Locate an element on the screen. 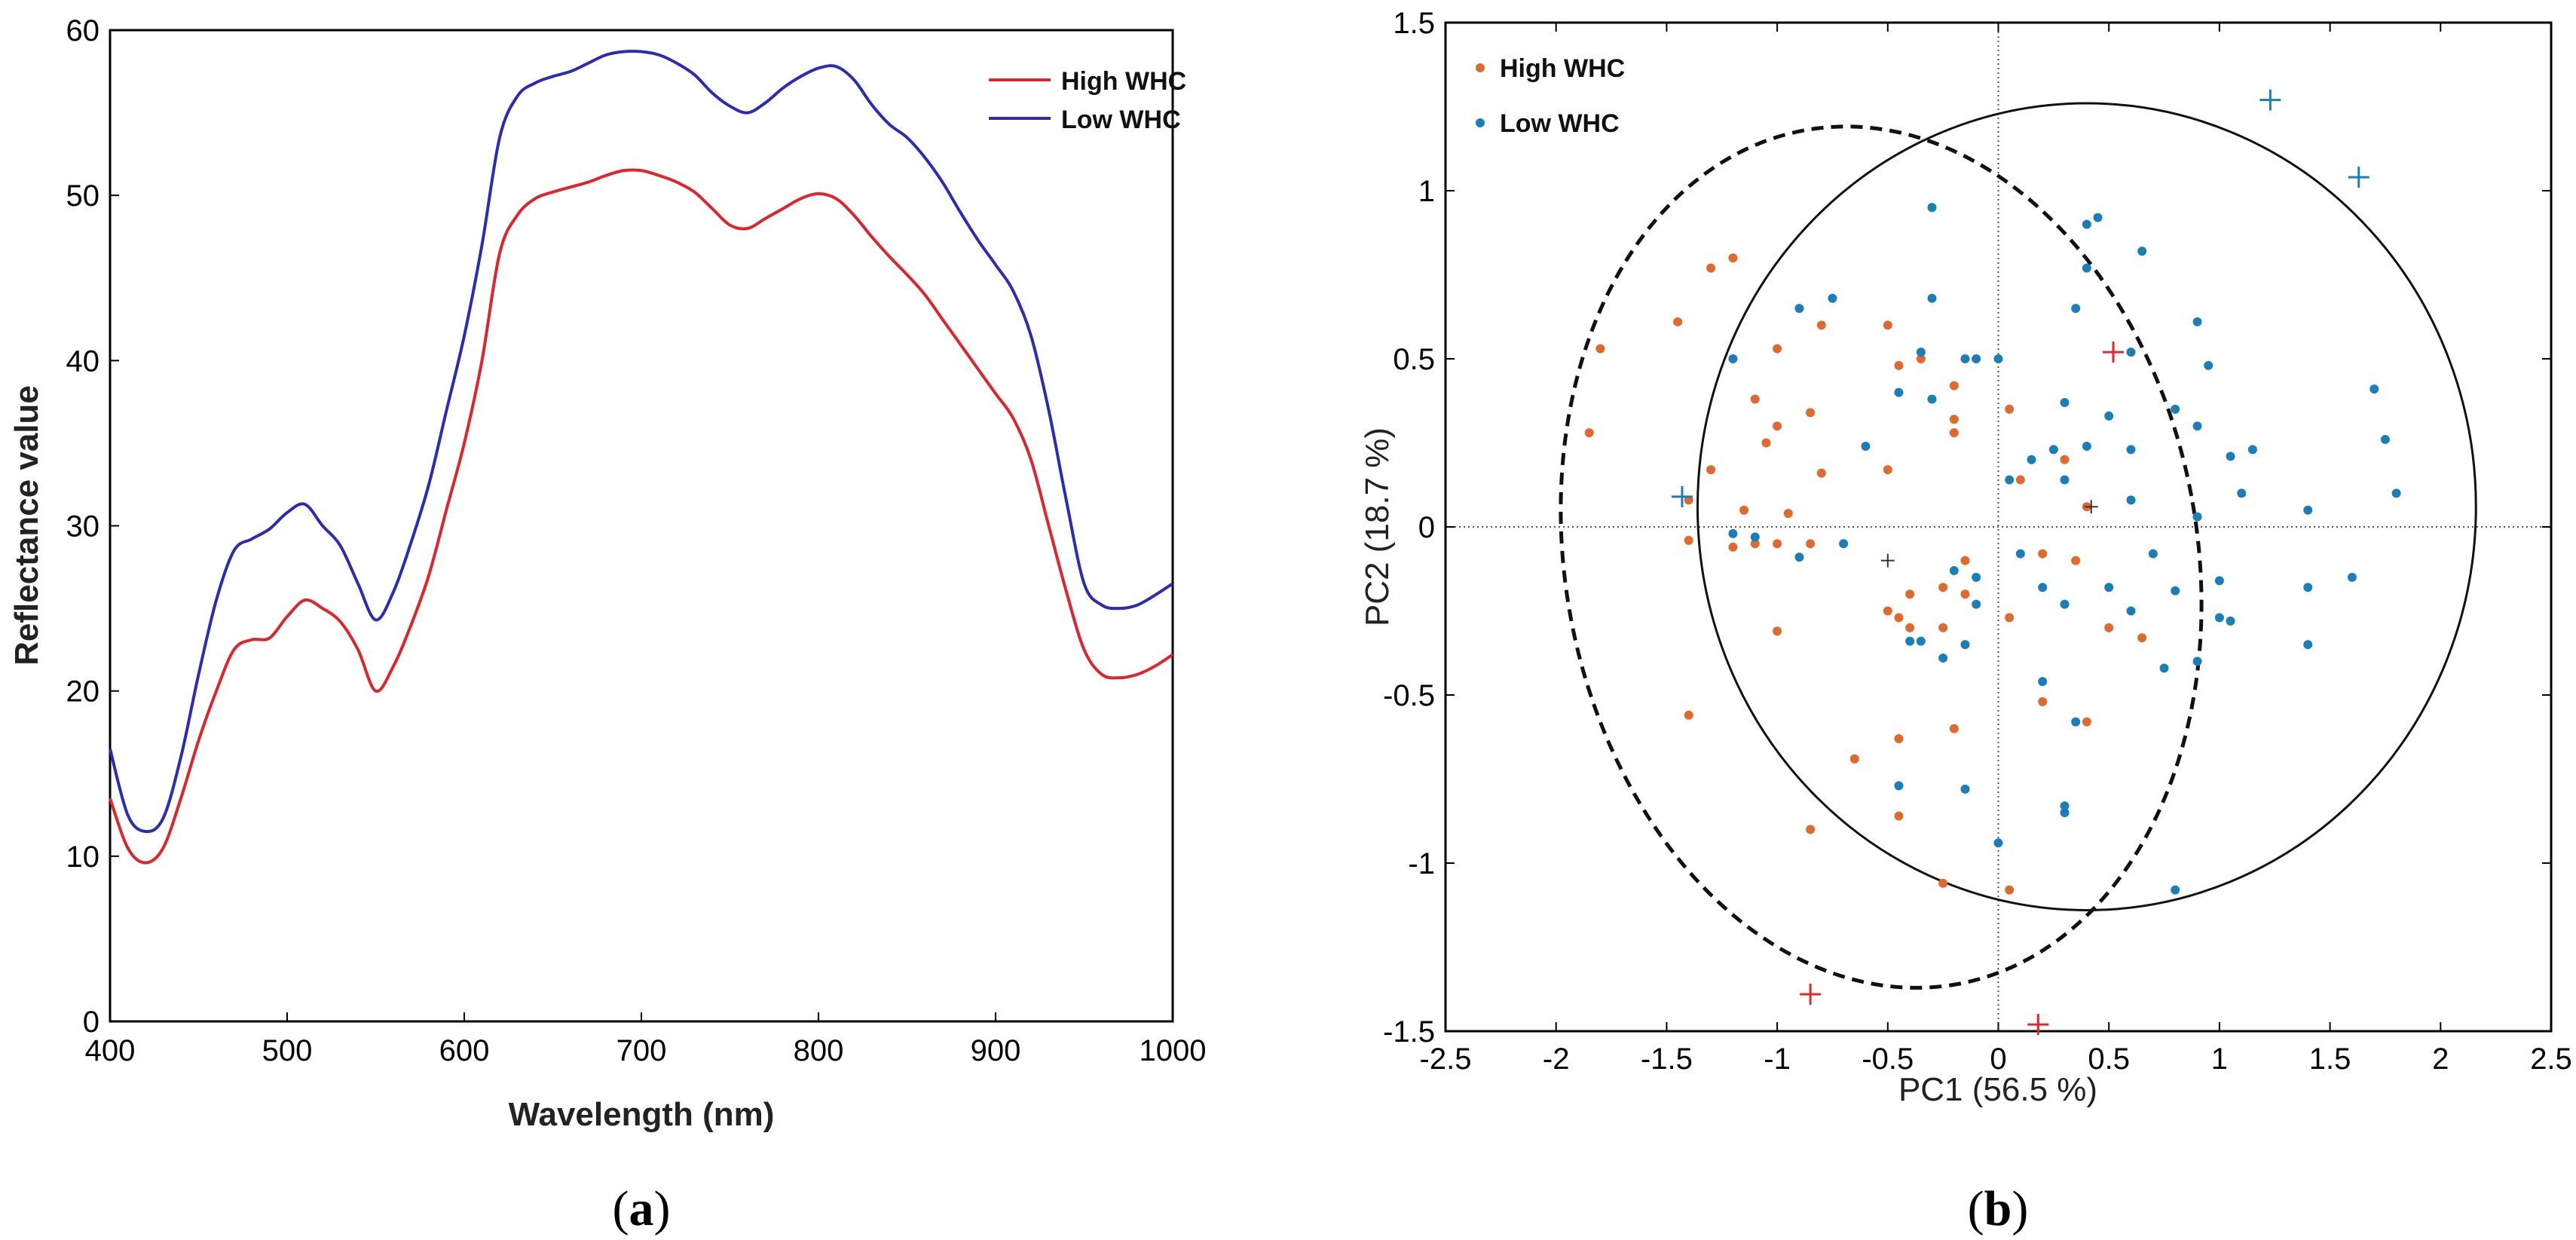  chart-b-xlabel: PC1 (56.5 %) is located at coordinates (1997, 1089).